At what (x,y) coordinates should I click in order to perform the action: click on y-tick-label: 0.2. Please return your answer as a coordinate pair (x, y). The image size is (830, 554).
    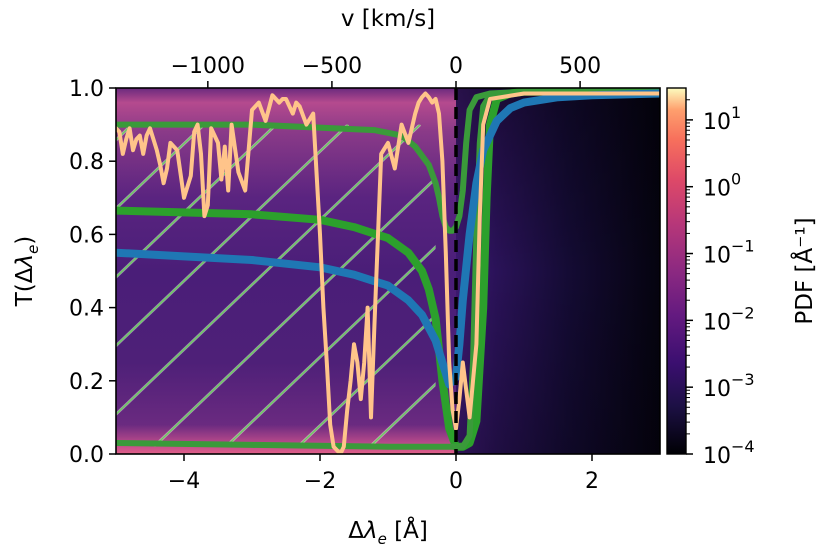
    Looking at the image, I should click on (86, 382).